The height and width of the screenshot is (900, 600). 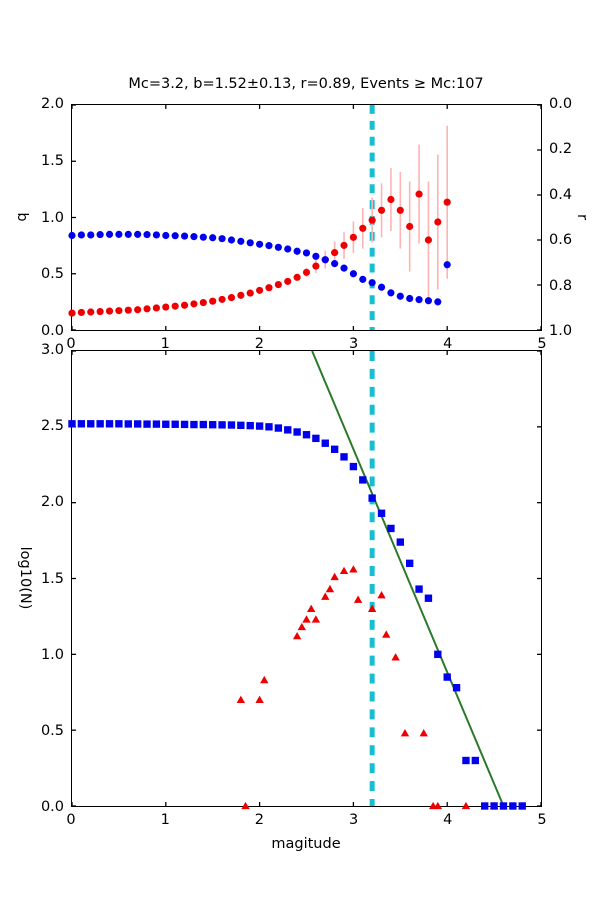 What do you see at coordinates (259, 344) in the screenshot?
I see `top-xtick-label: 2` at bounding box center [259, 344].